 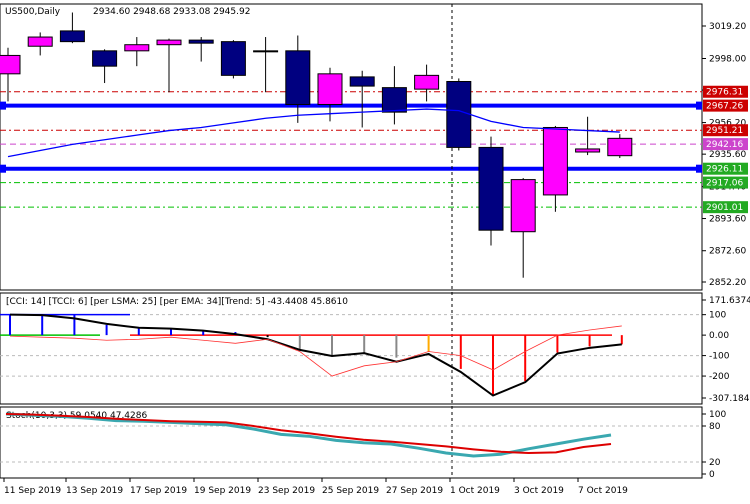 I want to click on price-tag-t2917: 2917.06, so click(x=724, y=184).